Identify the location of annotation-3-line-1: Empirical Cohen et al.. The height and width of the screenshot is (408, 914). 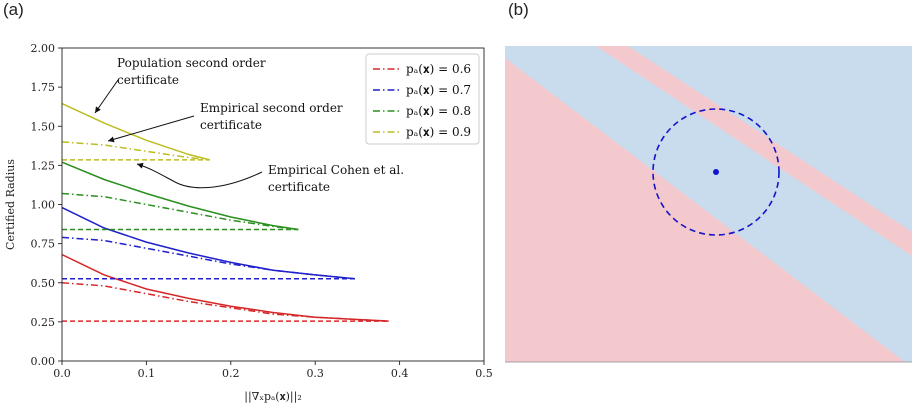
(336, 170).